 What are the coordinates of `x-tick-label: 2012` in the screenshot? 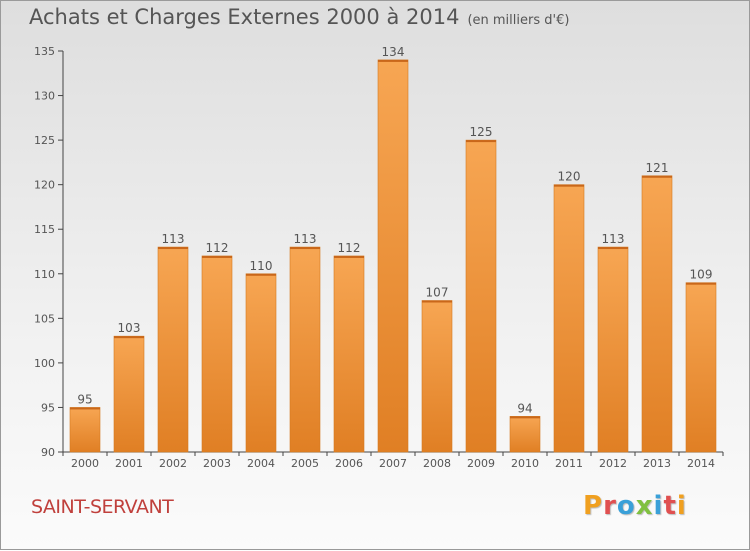 It's located at (613, 463).